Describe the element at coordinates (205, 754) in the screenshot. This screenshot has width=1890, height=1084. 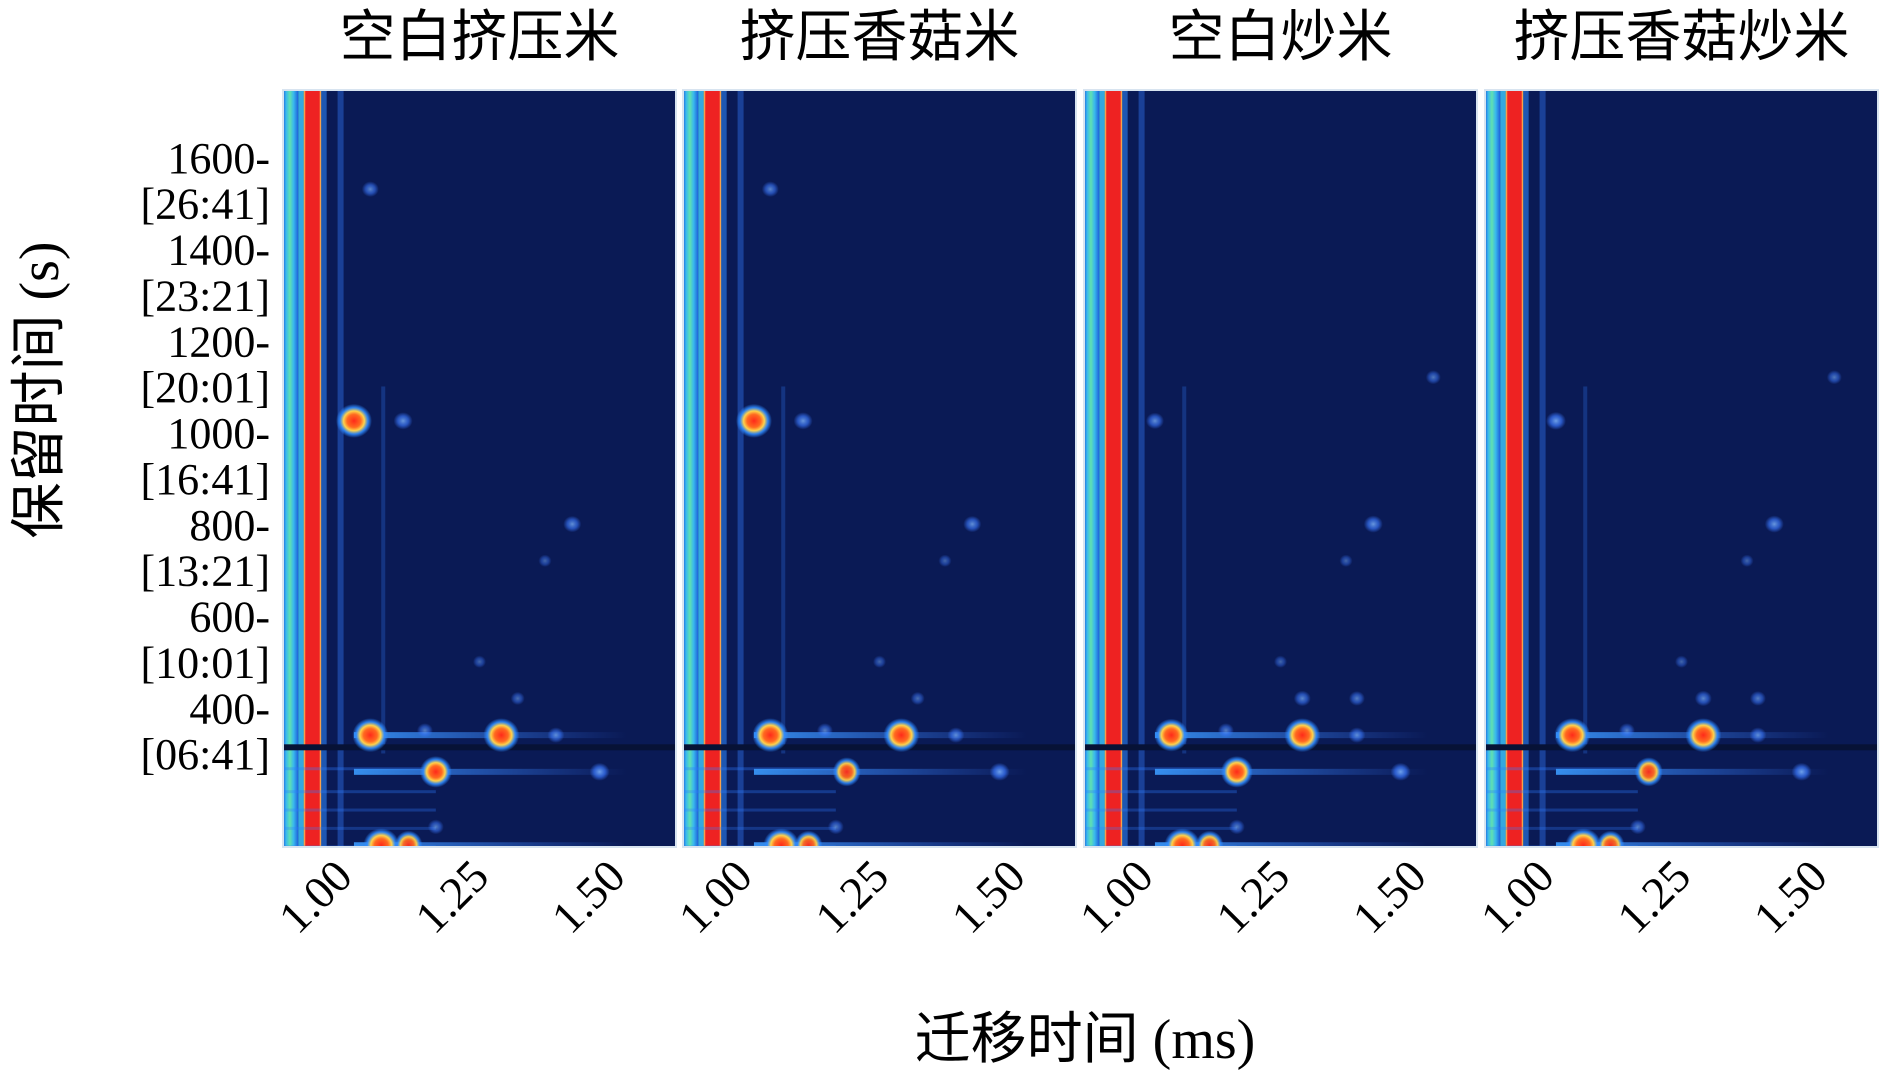
I see `y-tick-label: [06:41]` at that location.